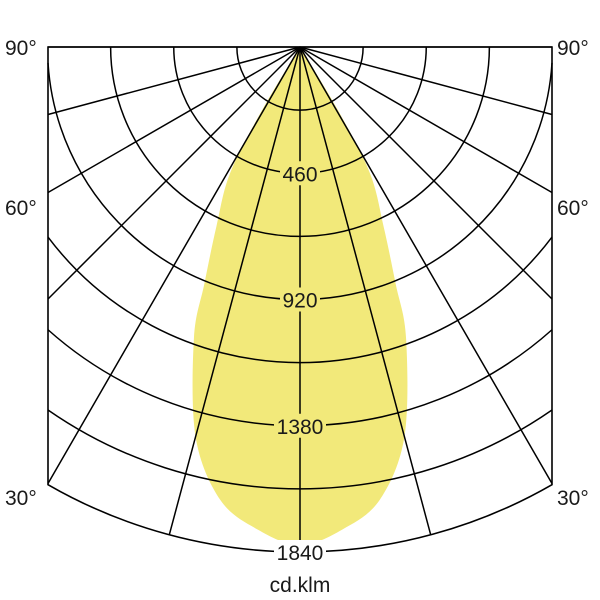 The width and height of the screenshot is (600, 600). Describe the element at coordinates (573, 208) in the screenshot. I see `angle-label-60-right: 60°` at that location.